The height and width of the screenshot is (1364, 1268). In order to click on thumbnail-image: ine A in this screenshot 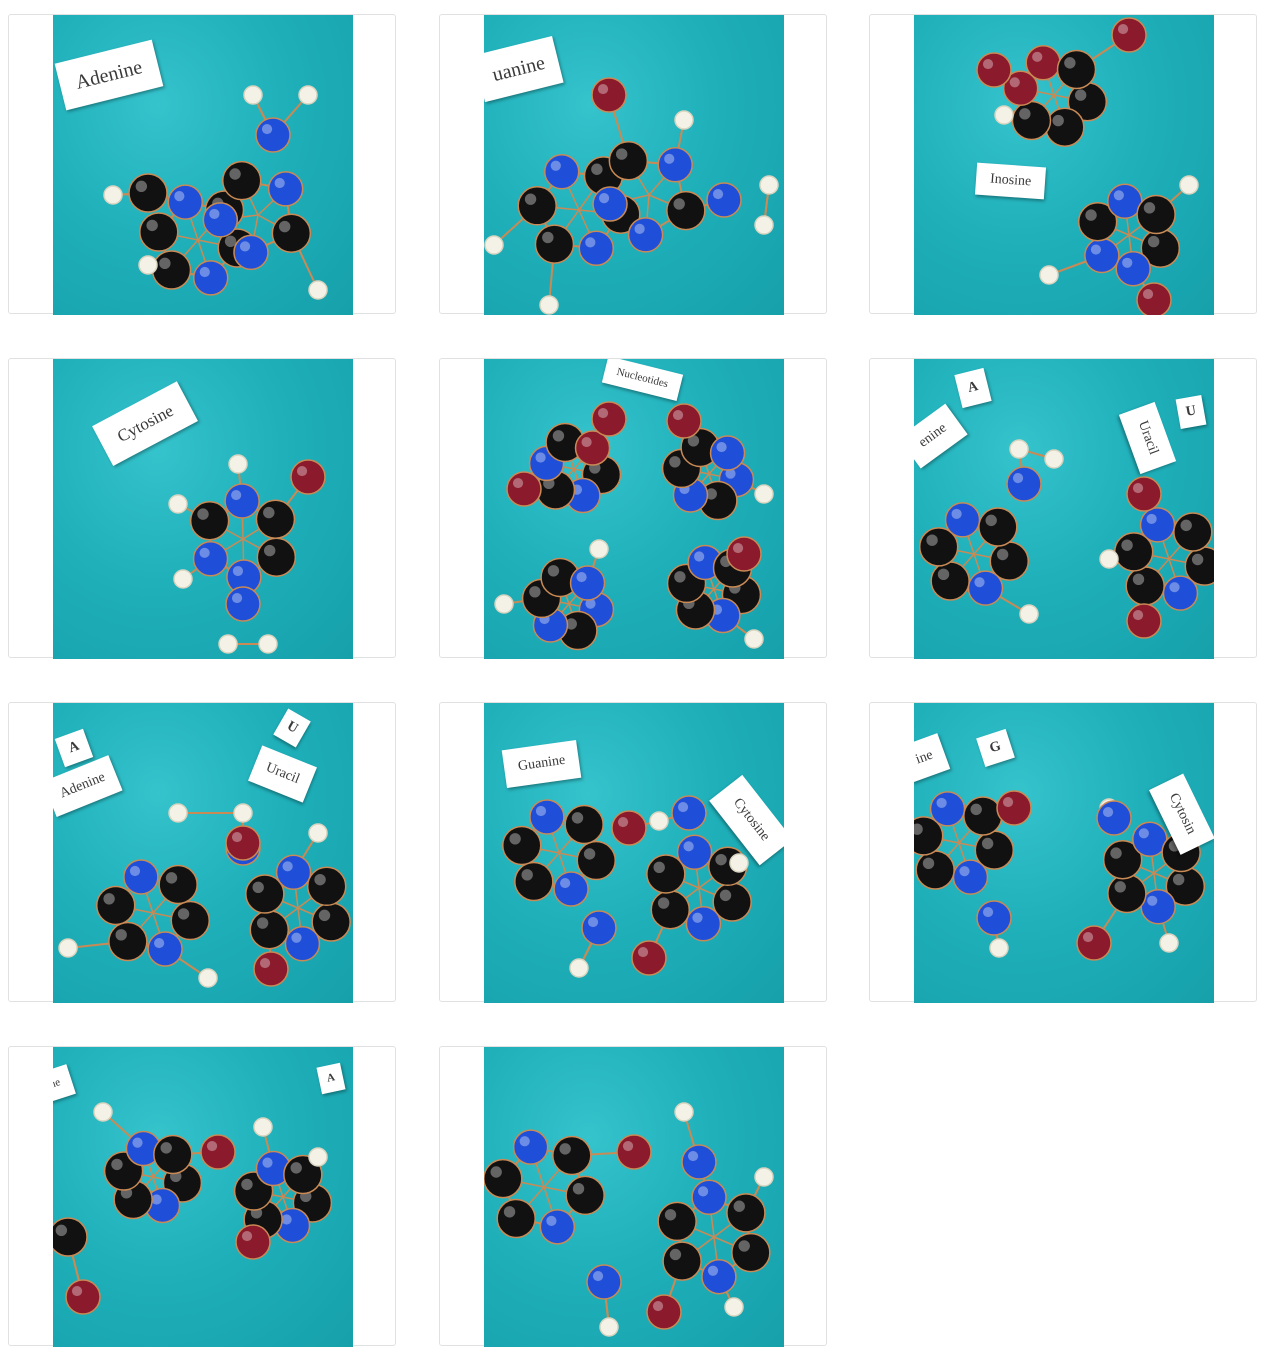, I will do `click(203, 1197)`.